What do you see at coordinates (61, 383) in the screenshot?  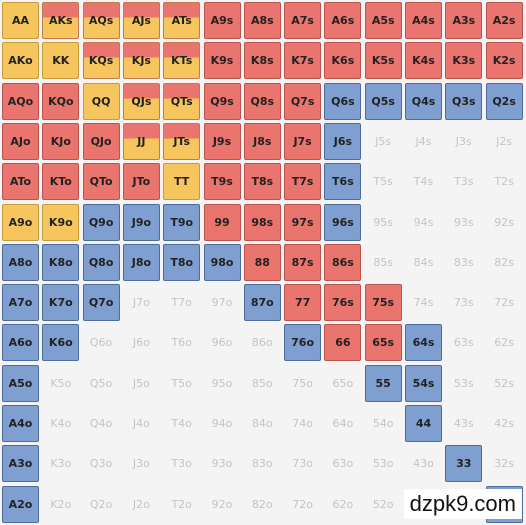 I see `hand-cell: K5o` at bounding box center [61, 383].